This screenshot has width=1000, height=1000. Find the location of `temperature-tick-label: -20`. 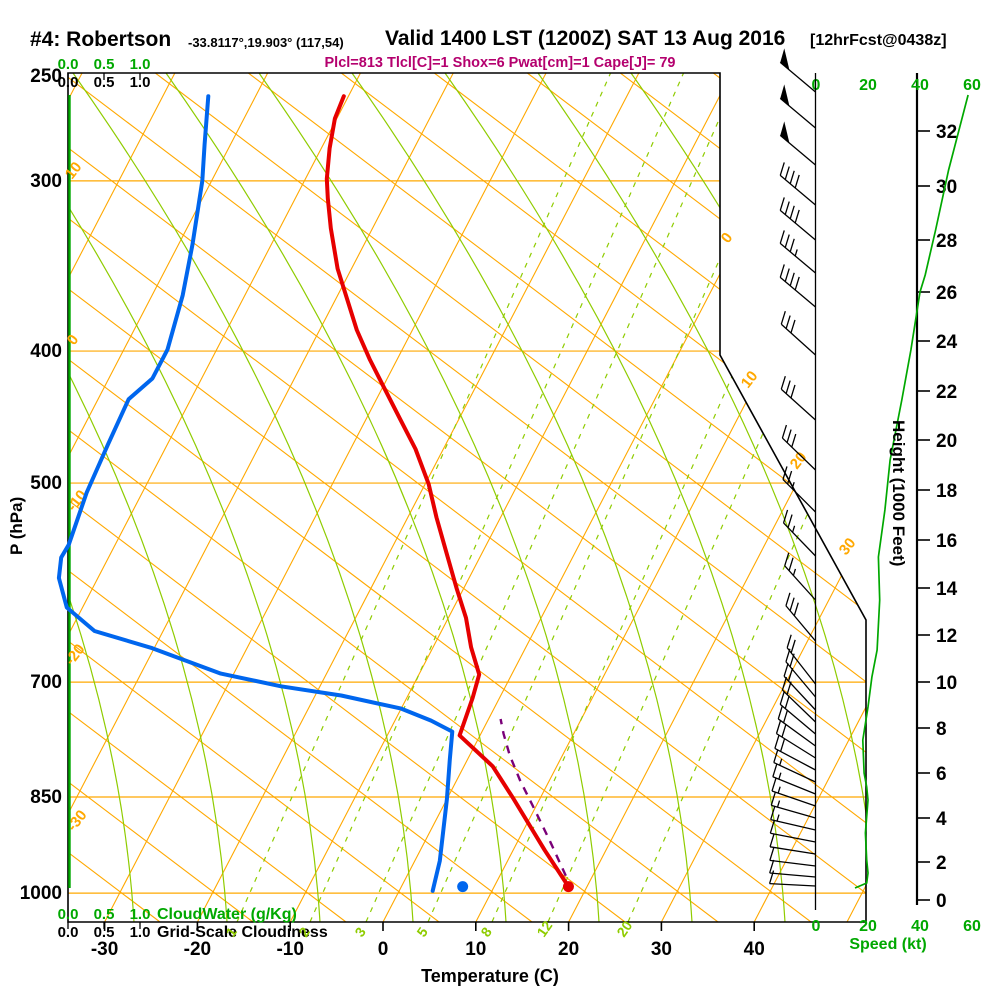

temperature-tick-label: -20 is located at coordinates (197, 949).